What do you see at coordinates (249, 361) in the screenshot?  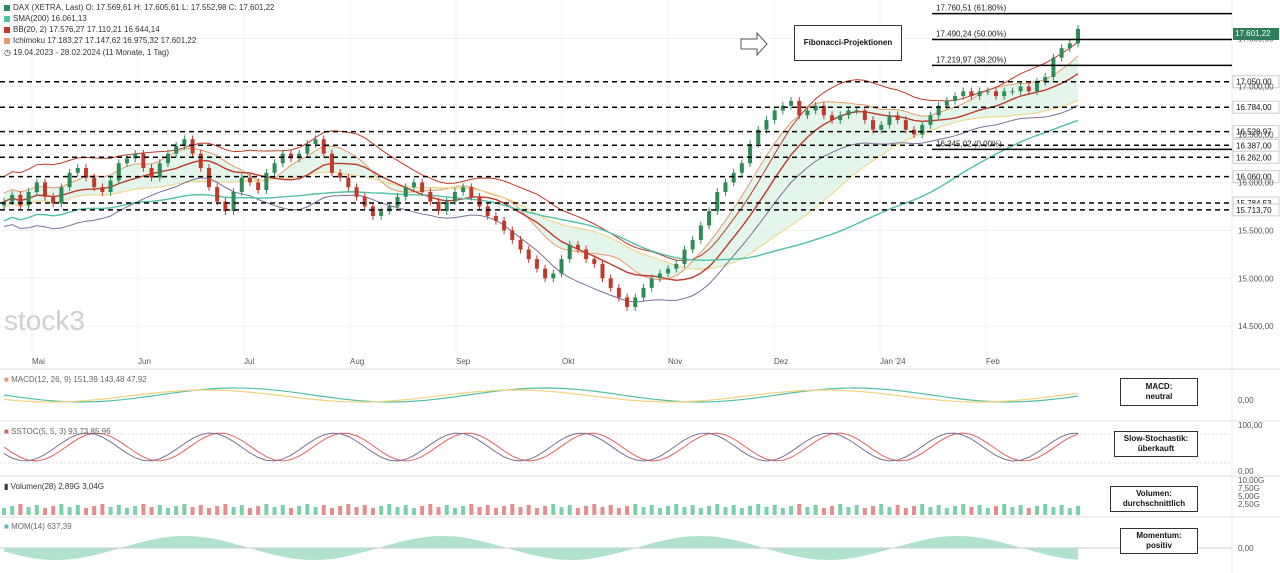 I see `month-label: Jul` at bounding box center [249, 361].